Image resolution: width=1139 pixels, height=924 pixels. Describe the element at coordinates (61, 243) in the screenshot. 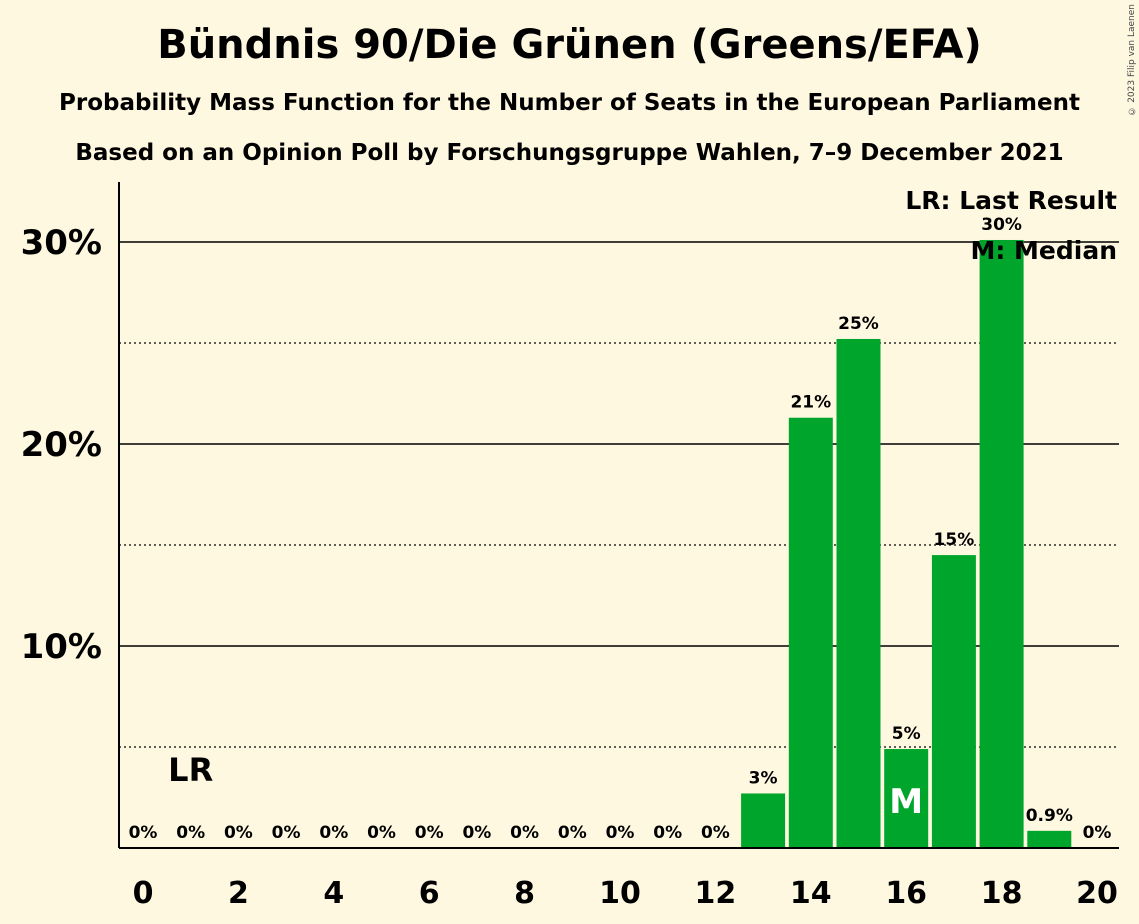

I see `y-tick-label: 30%` at that location.